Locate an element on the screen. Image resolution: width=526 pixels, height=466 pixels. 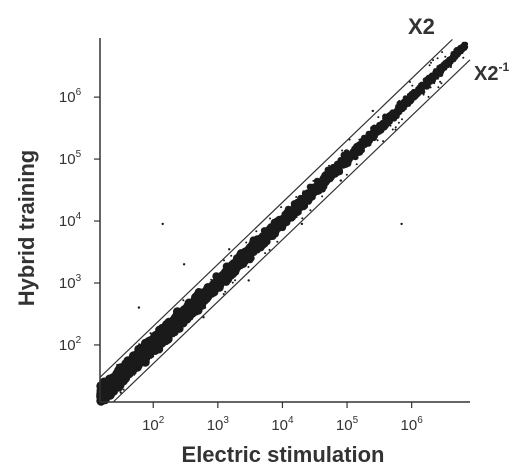
y-tick-label: 105 is located at coordinates (70, 158).